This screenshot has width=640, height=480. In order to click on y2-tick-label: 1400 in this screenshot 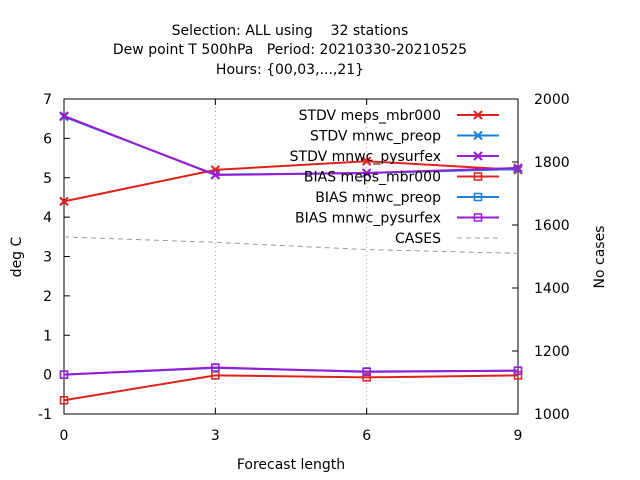, I will do `click(552, 289)`.